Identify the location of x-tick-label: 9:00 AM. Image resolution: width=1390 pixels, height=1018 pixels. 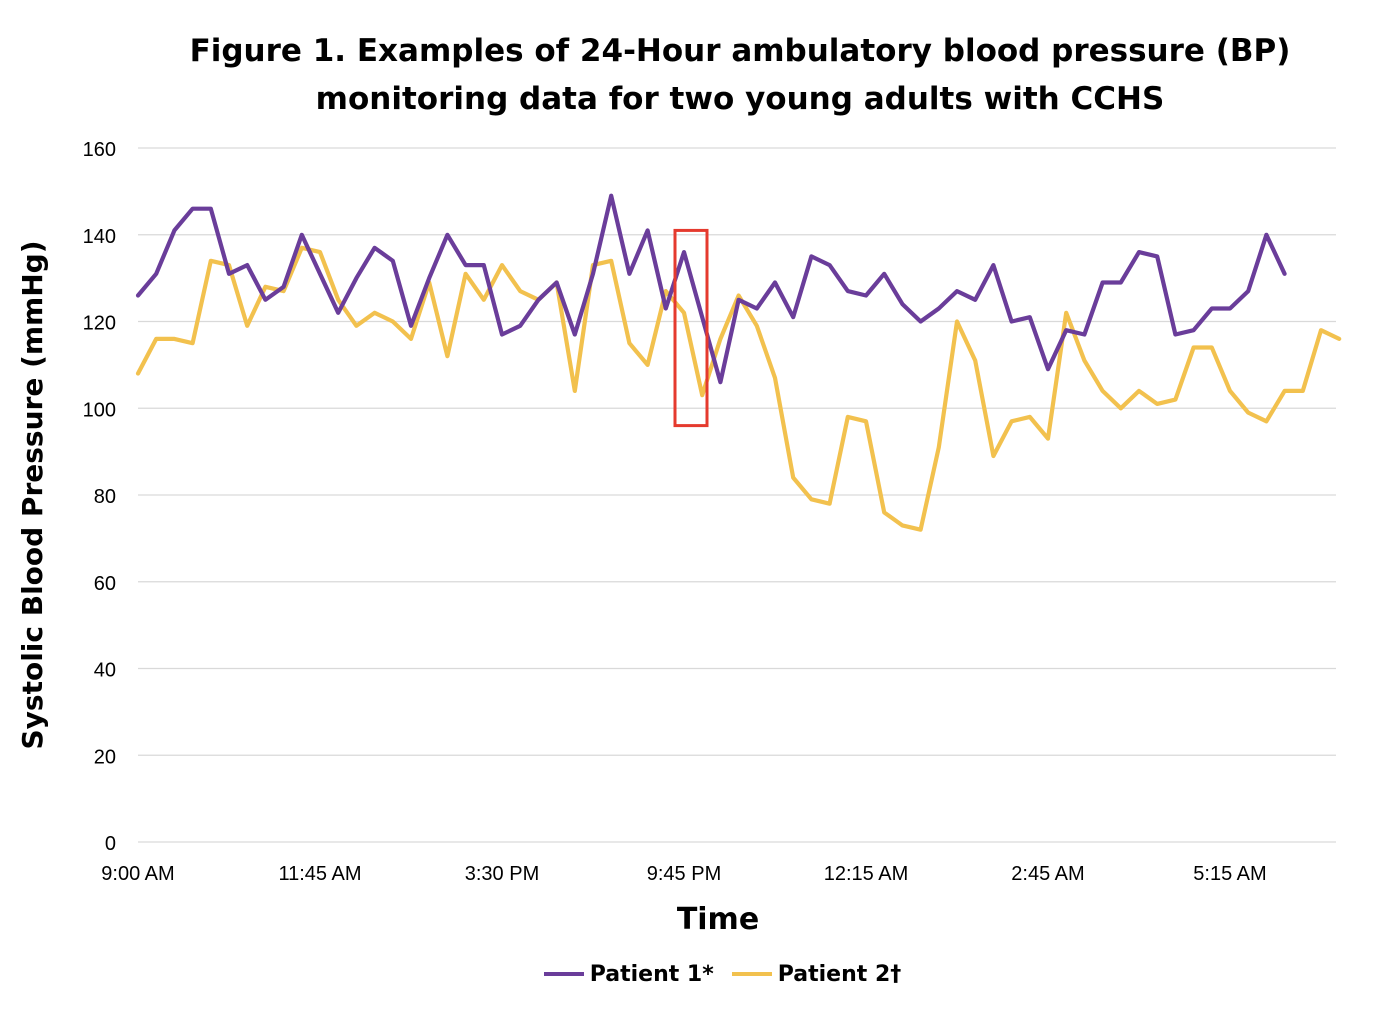
(137, 874).